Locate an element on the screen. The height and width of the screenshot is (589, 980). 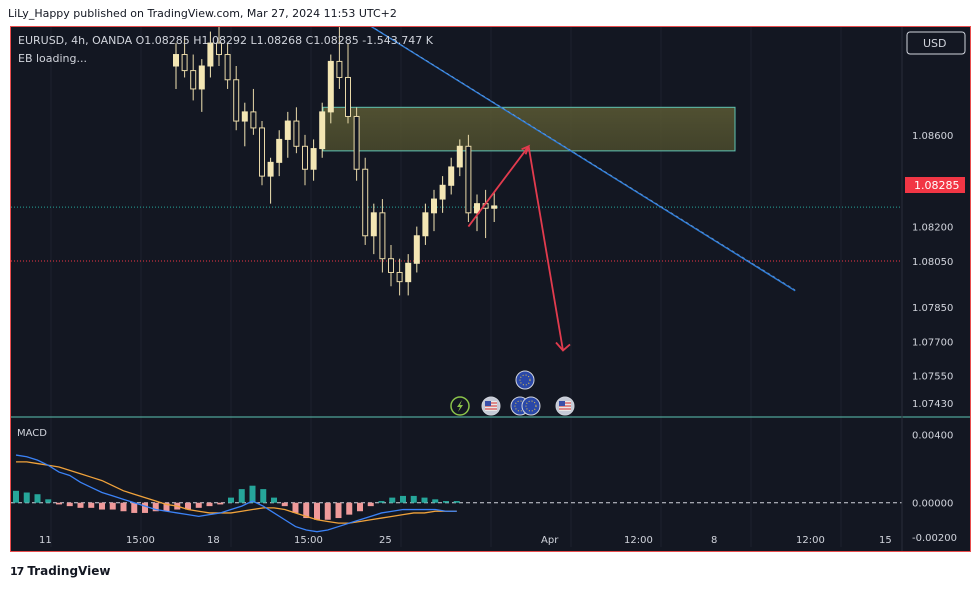
price-tick: 1.07550 is located at coordinates (932, 377).